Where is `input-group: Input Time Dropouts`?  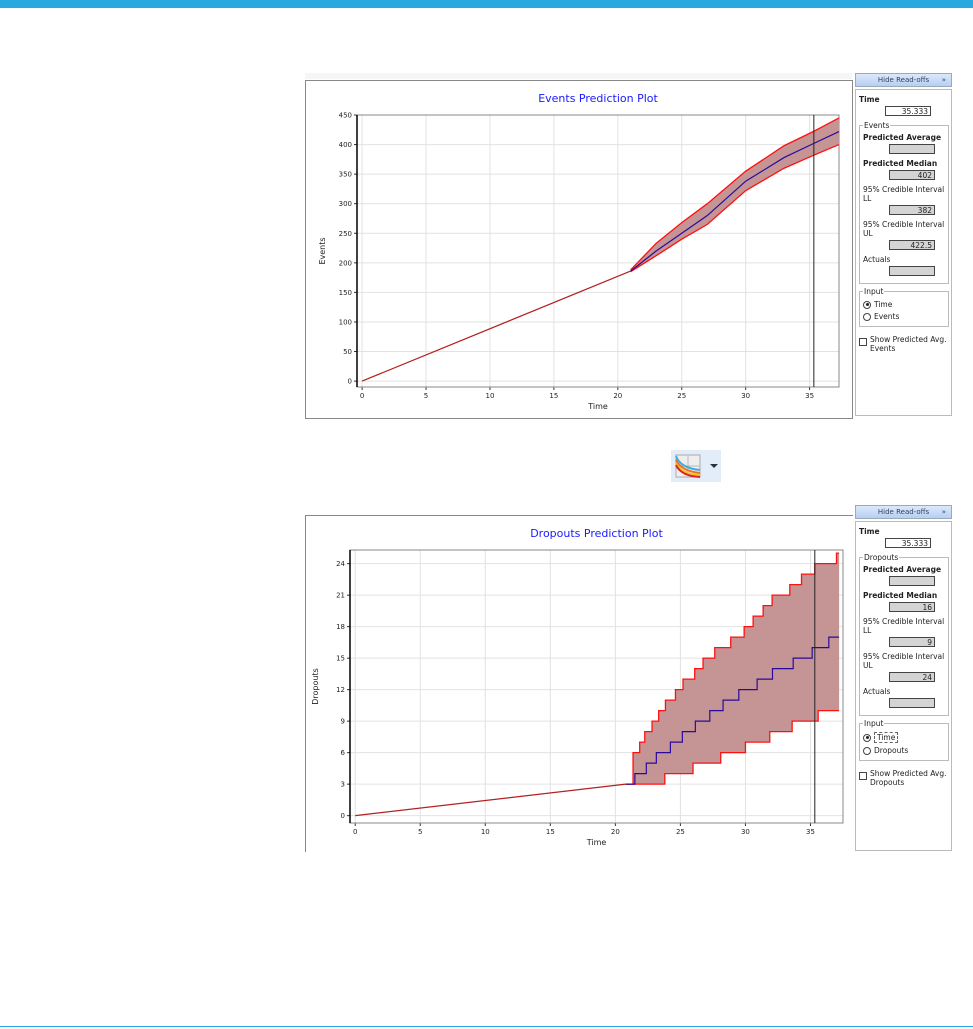 input-group: Input Time Dropouts is located at coordinates (904, 740).